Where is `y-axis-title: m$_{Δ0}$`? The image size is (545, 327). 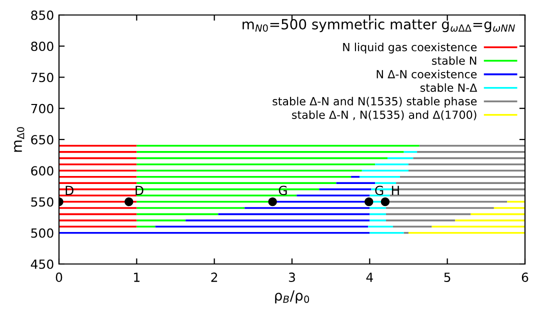
y-axis-title: m$_{Δ0}$ is located at coordinates (19, 139).